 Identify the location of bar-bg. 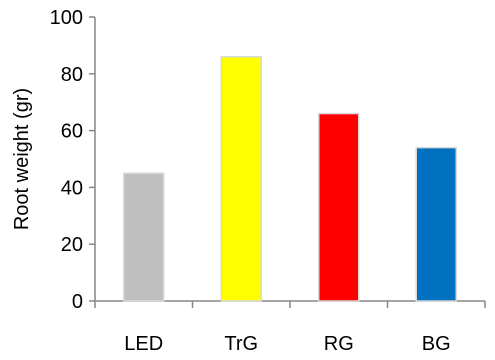
(436, 224).